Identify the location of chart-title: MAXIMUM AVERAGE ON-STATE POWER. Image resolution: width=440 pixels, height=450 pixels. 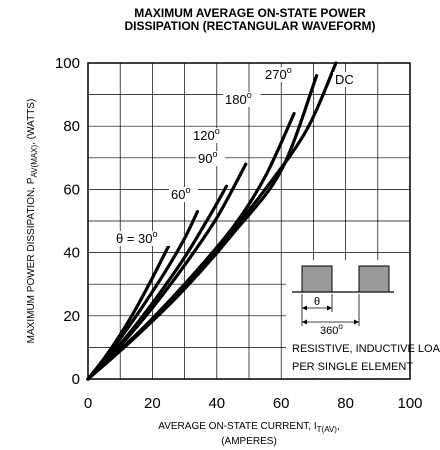
(250, 13).